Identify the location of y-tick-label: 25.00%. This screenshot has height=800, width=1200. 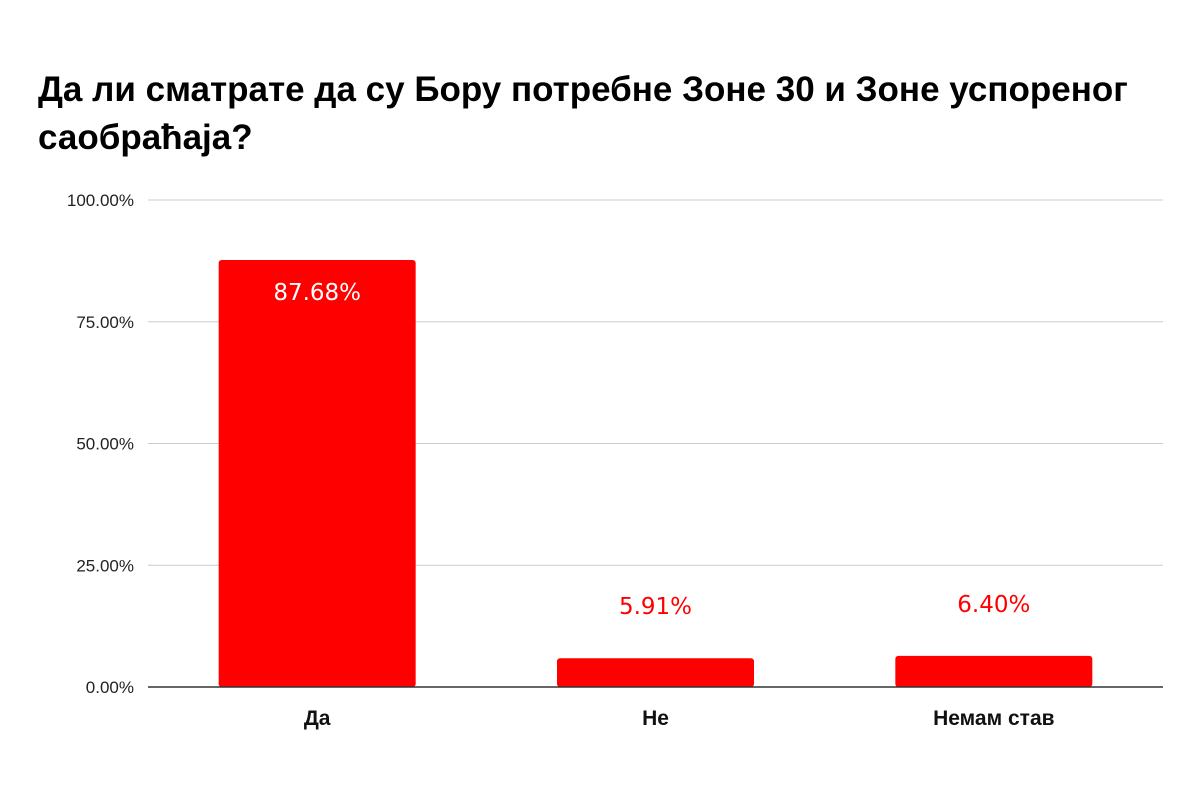
(105, 565).